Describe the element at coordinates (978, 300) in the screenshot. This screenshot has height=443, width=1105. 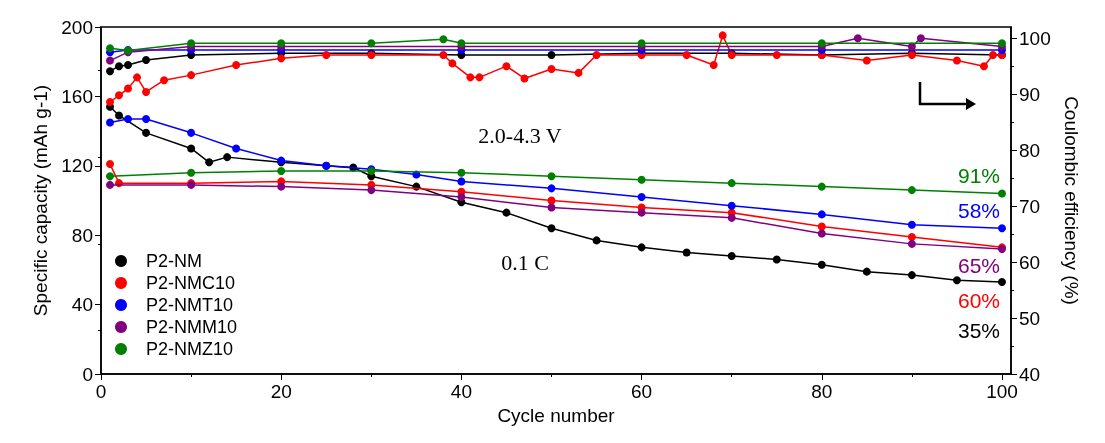
I see `annotation: 60%` at that location.